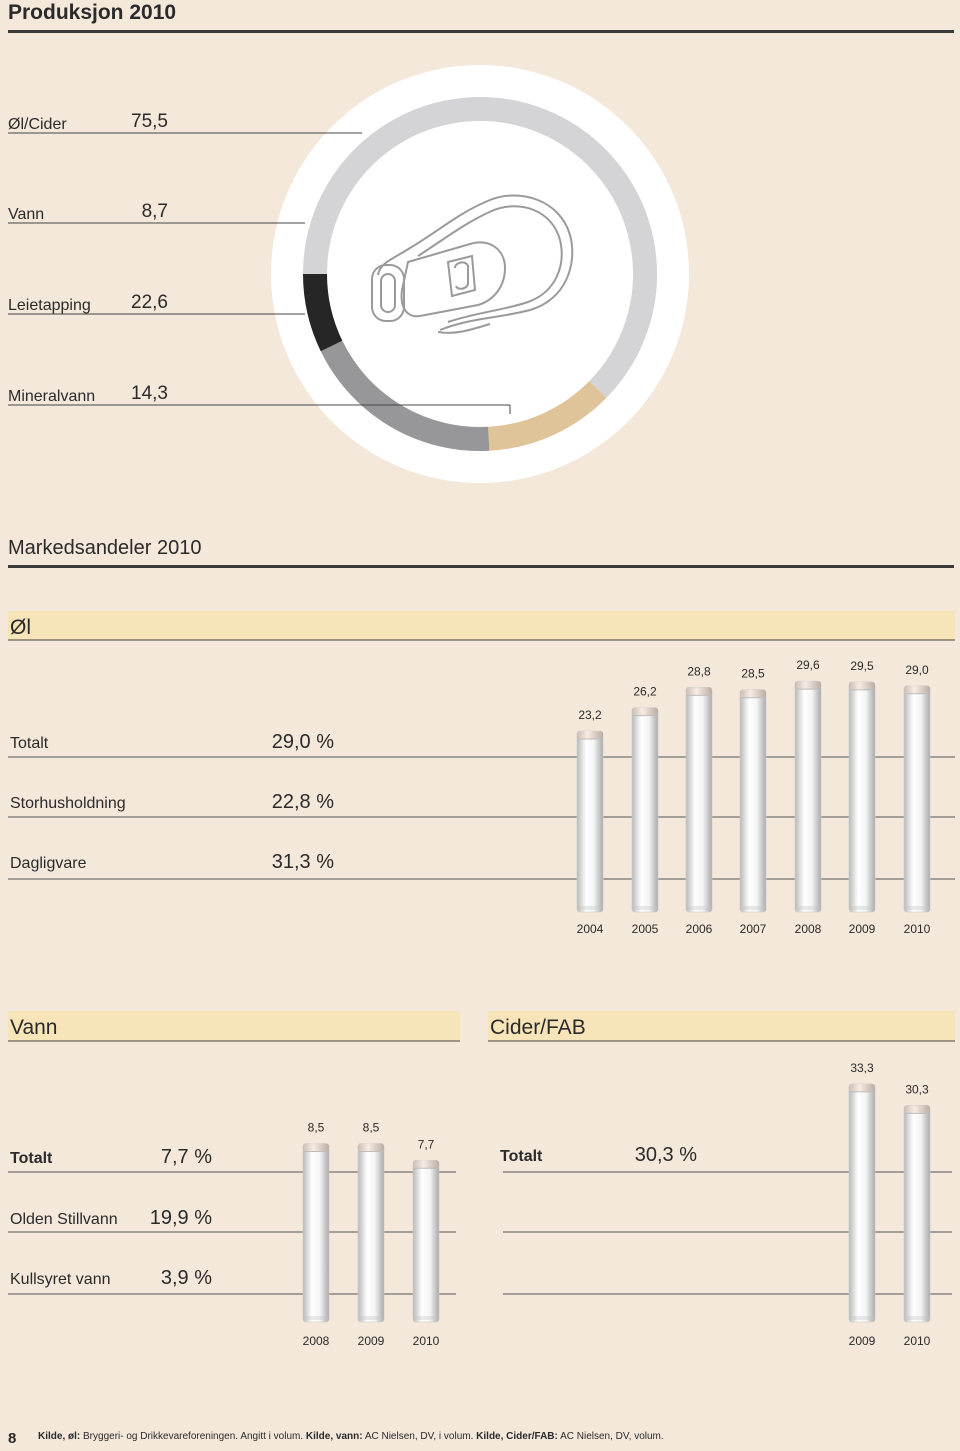 Image resolution: width=960 pixels, height=1451 pixels. Describe the element at coordinates (611, 1436) in the screenshot. I see `source-part: AC Nielsen, DV, volum.` at that location.